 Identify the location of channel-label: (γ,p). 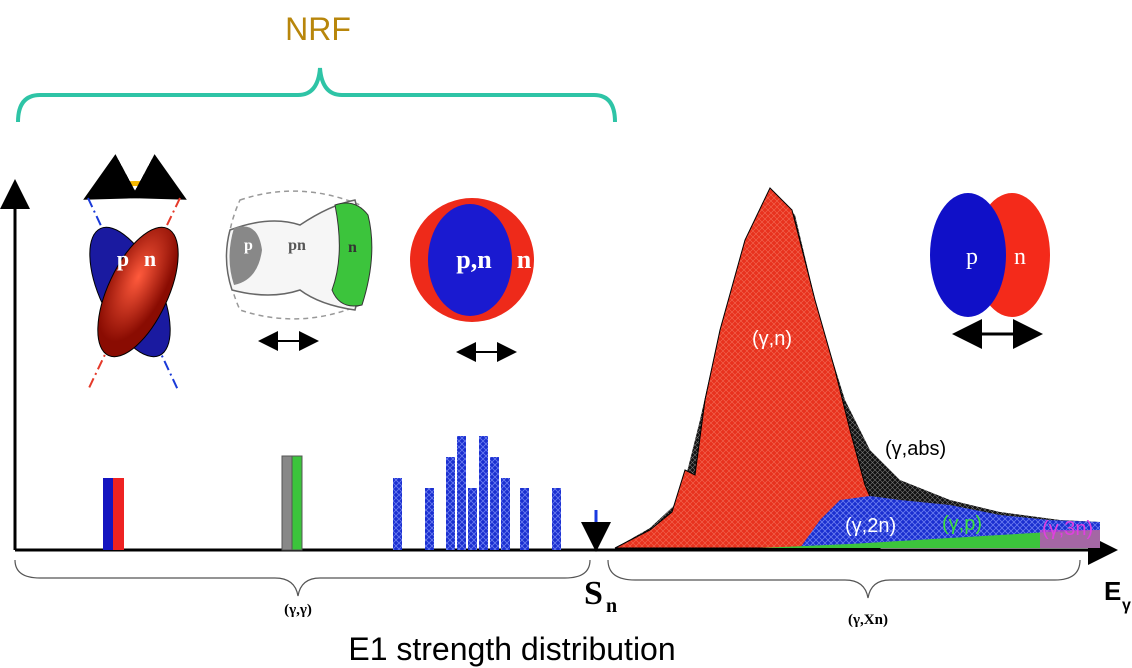
(962, 524).